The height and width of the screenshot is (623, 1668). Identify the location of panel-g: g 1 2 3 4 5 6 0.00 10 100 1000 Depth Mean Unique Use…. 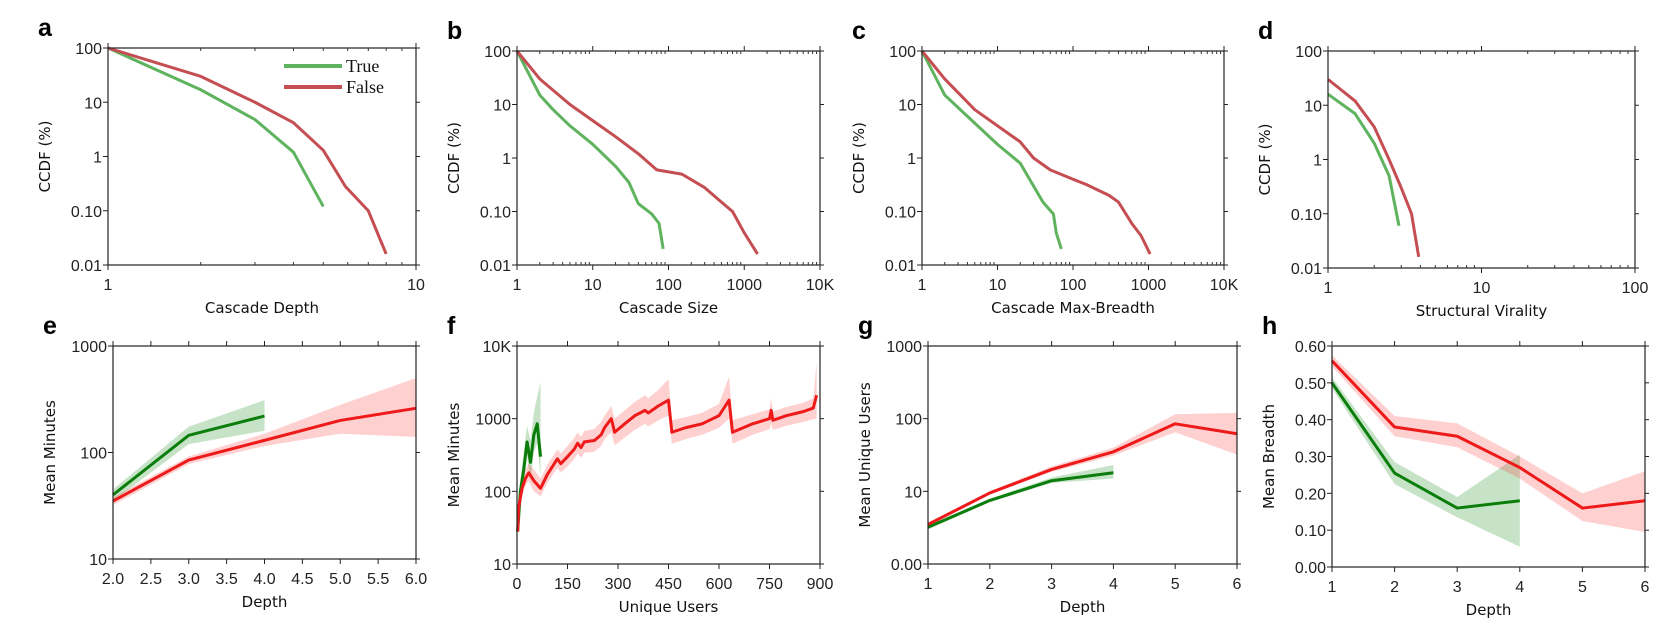
(1049, 464).